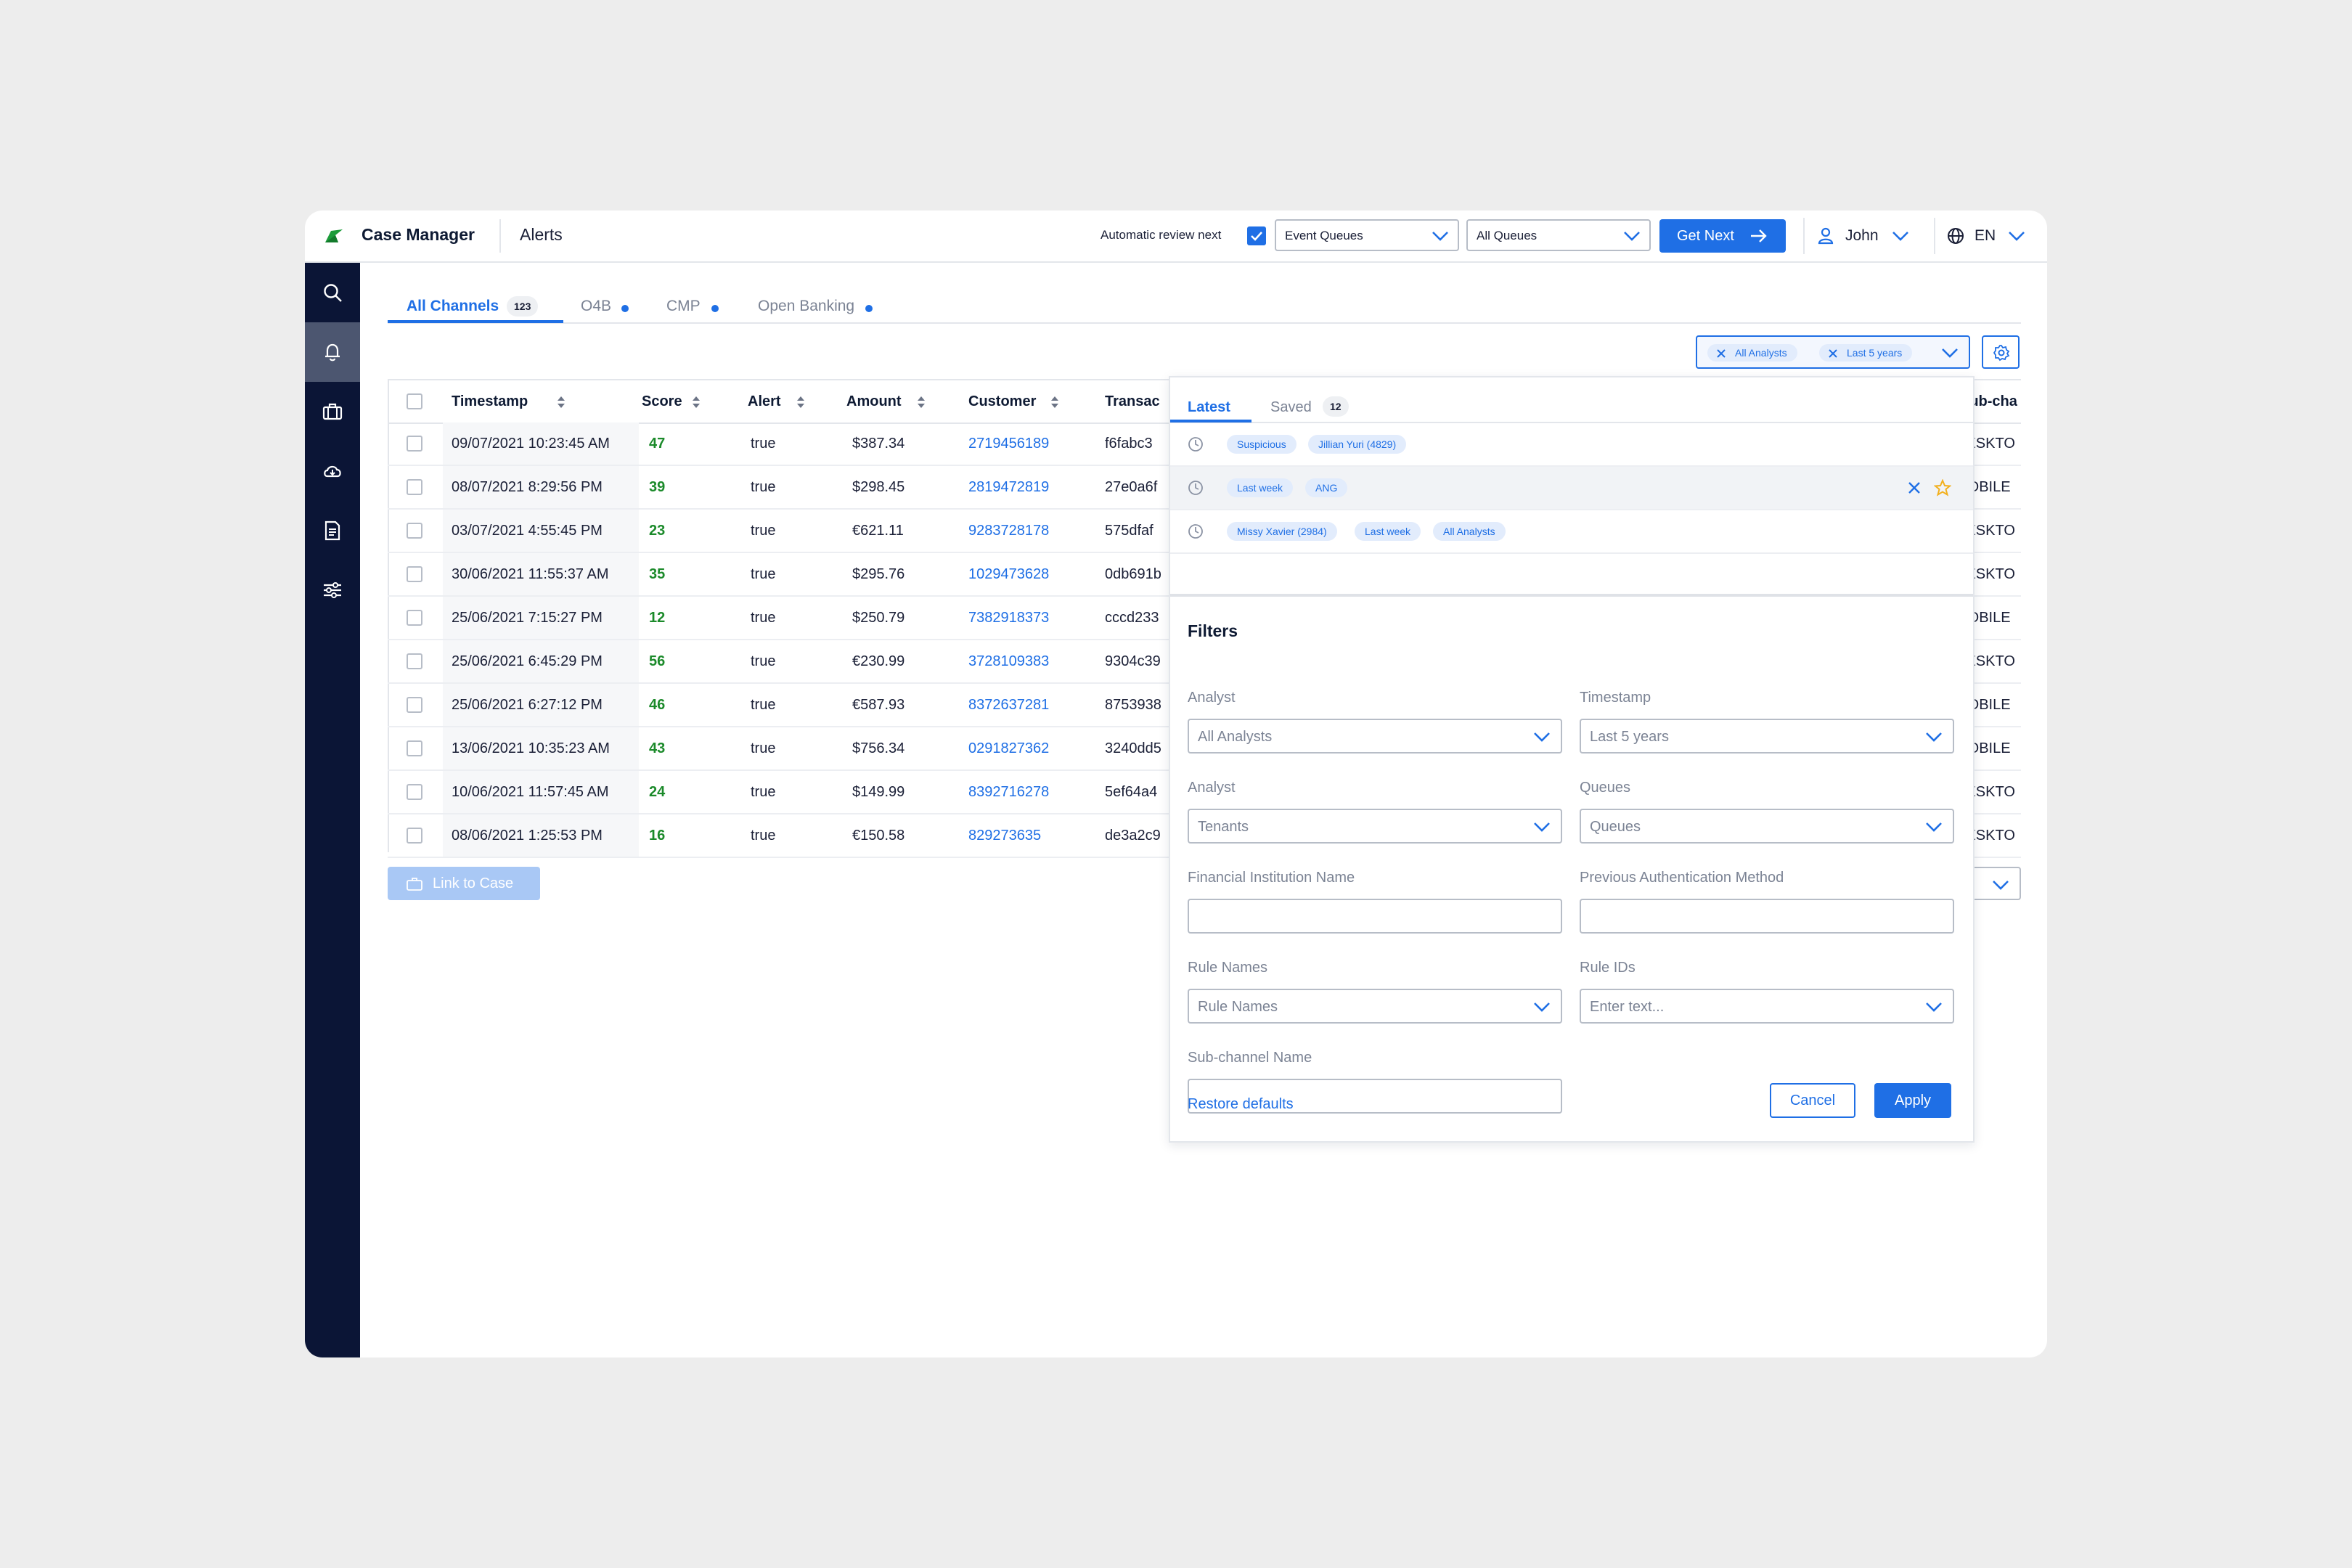 The image size is (2352, 1568). What do you see at coordinates (1813, 1101) in the screenshot?
I see `cancel-button: Cancel` at bounding box center [1813, 1101].